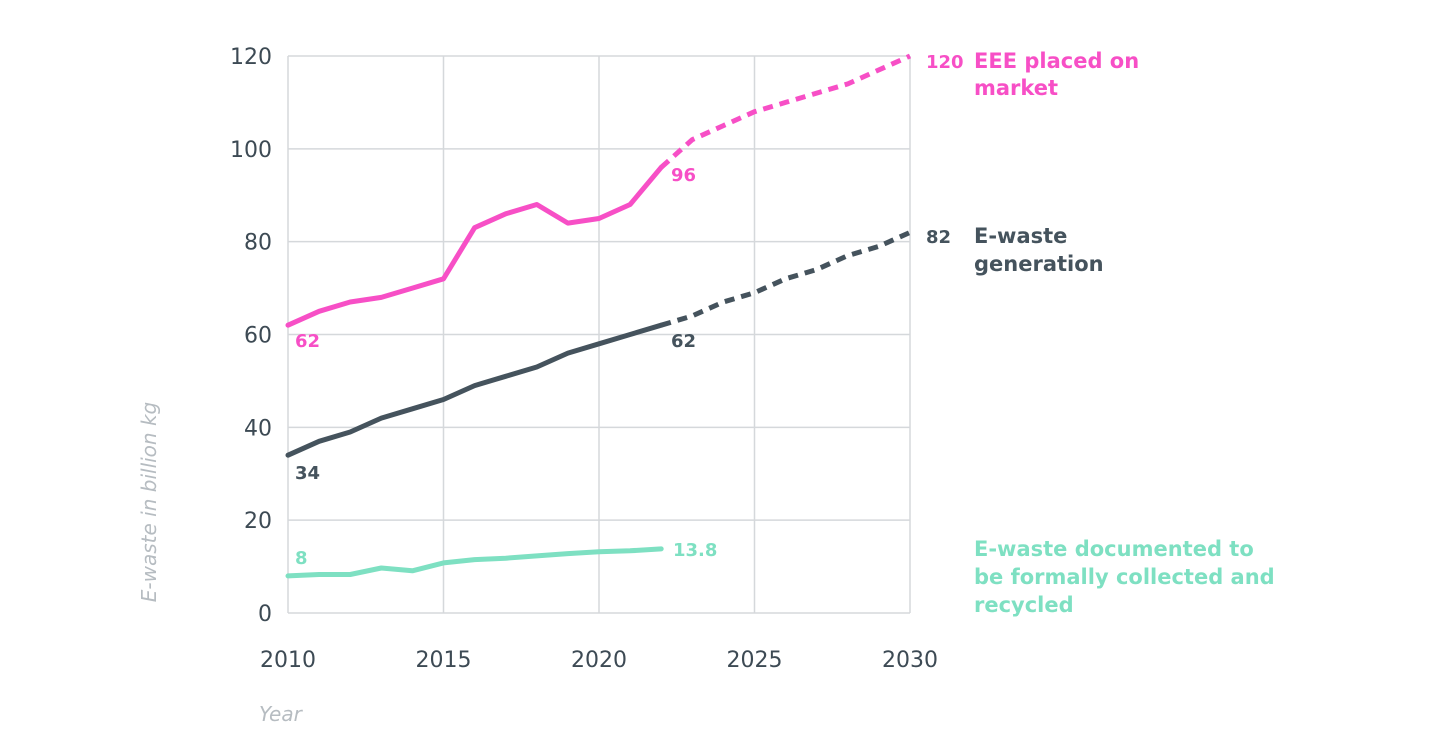  What do you see at coordinates (149, 502) in the screenshot?
I see `y-axis-title: E-waste in billion kg` at bounding box center [149, 502].